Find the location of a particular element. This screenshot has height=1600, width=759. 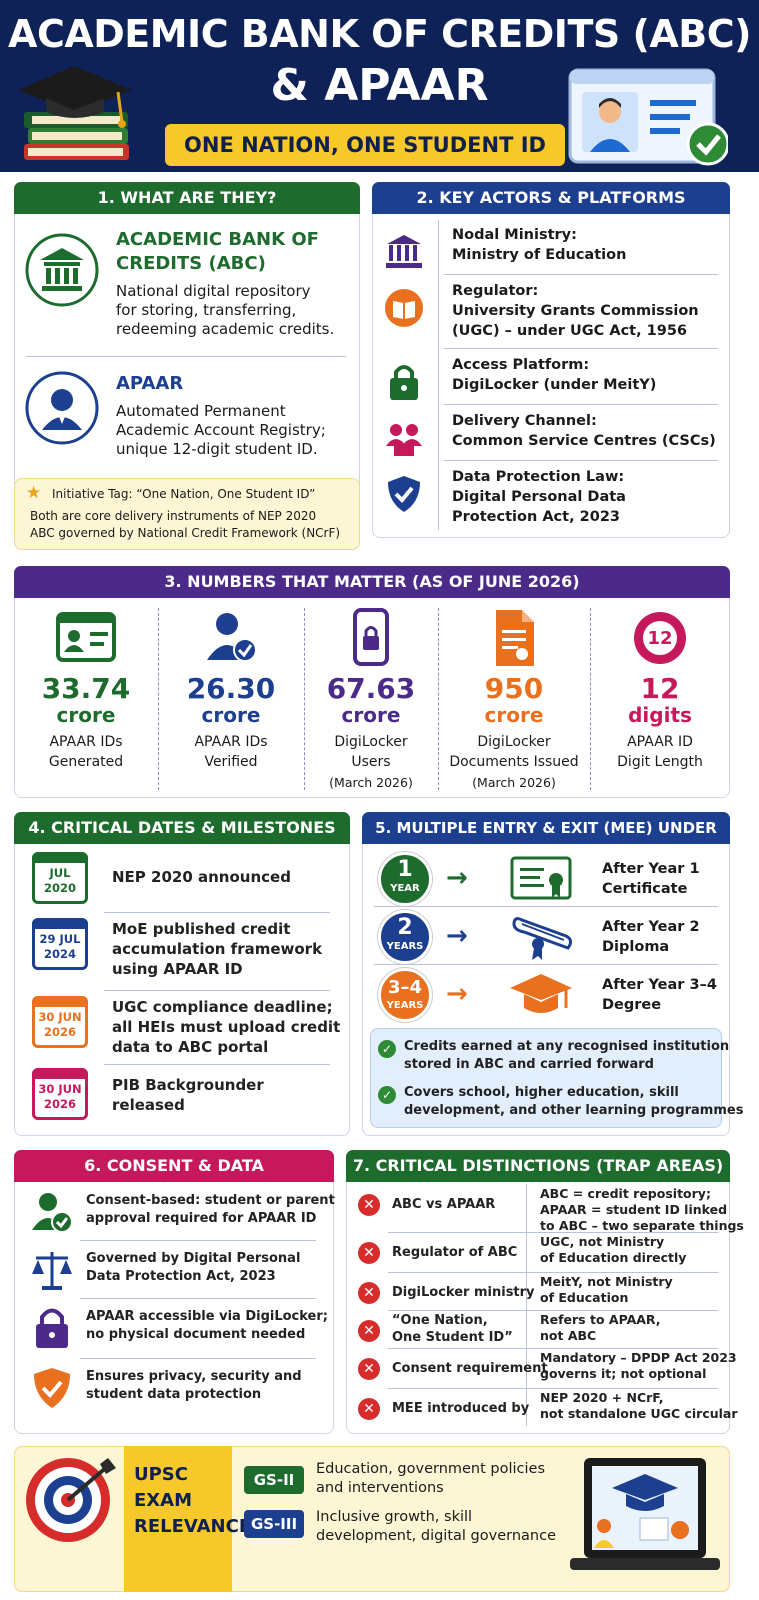

exit-label-line2: Diploma is located at coordinates (636, 947).